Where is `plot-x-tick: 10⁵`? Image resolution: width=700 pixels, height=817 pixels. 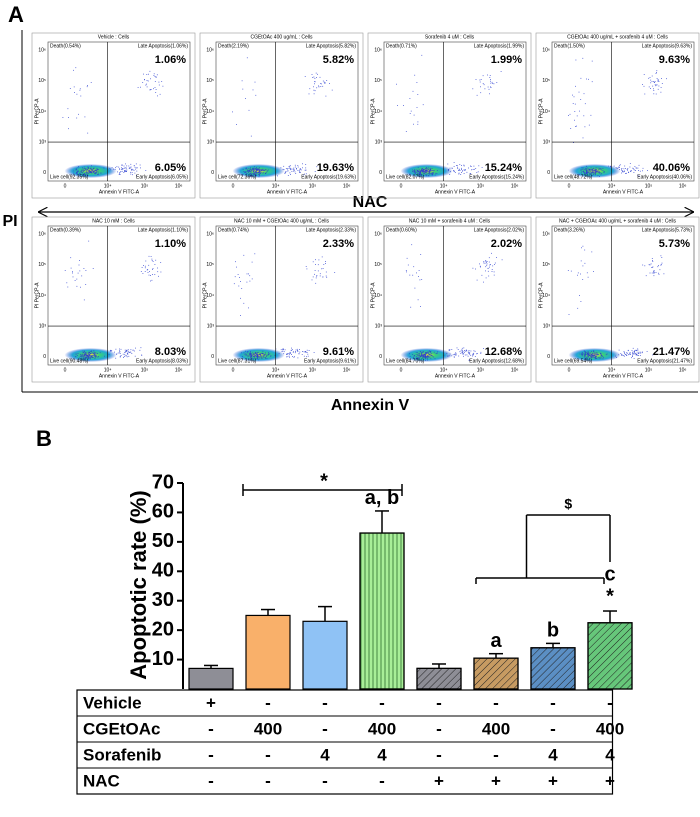
plot-x-tick: 10⁵ is located at coordinates (649, 370).